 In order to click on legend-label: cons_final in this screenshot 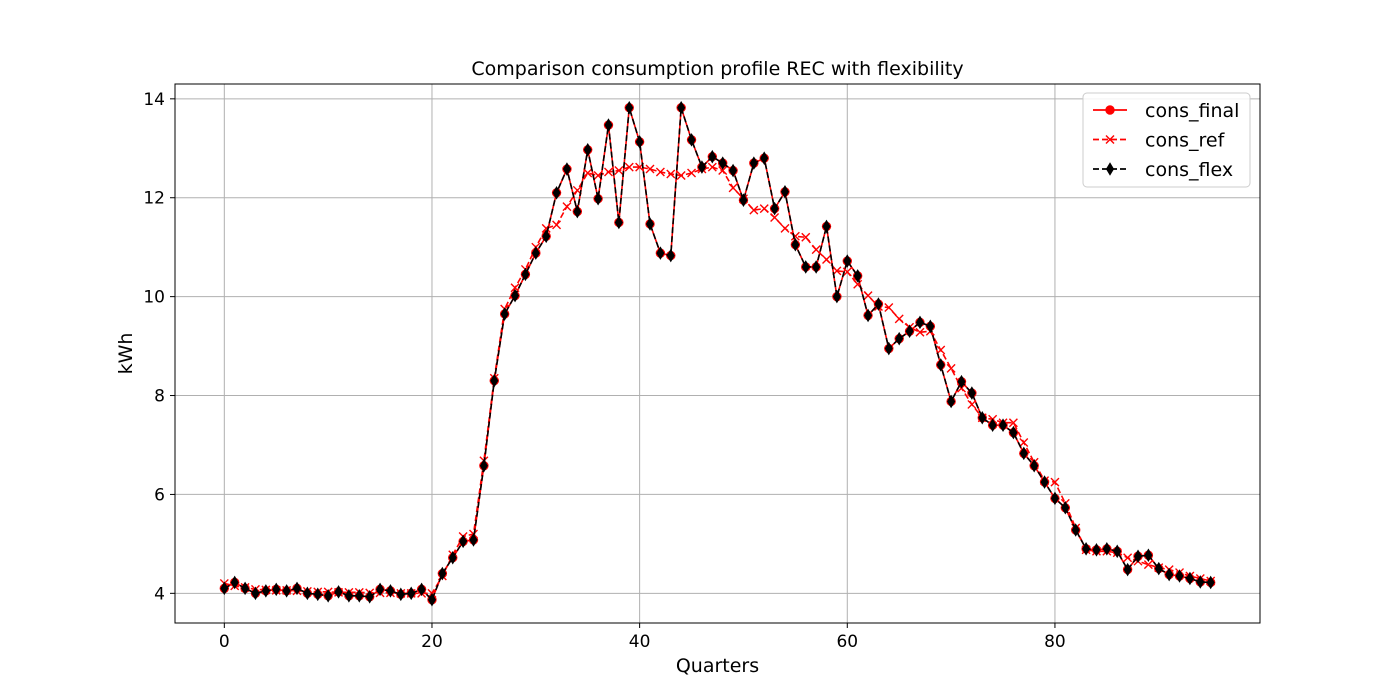, I will do `click(1192, 111)`.